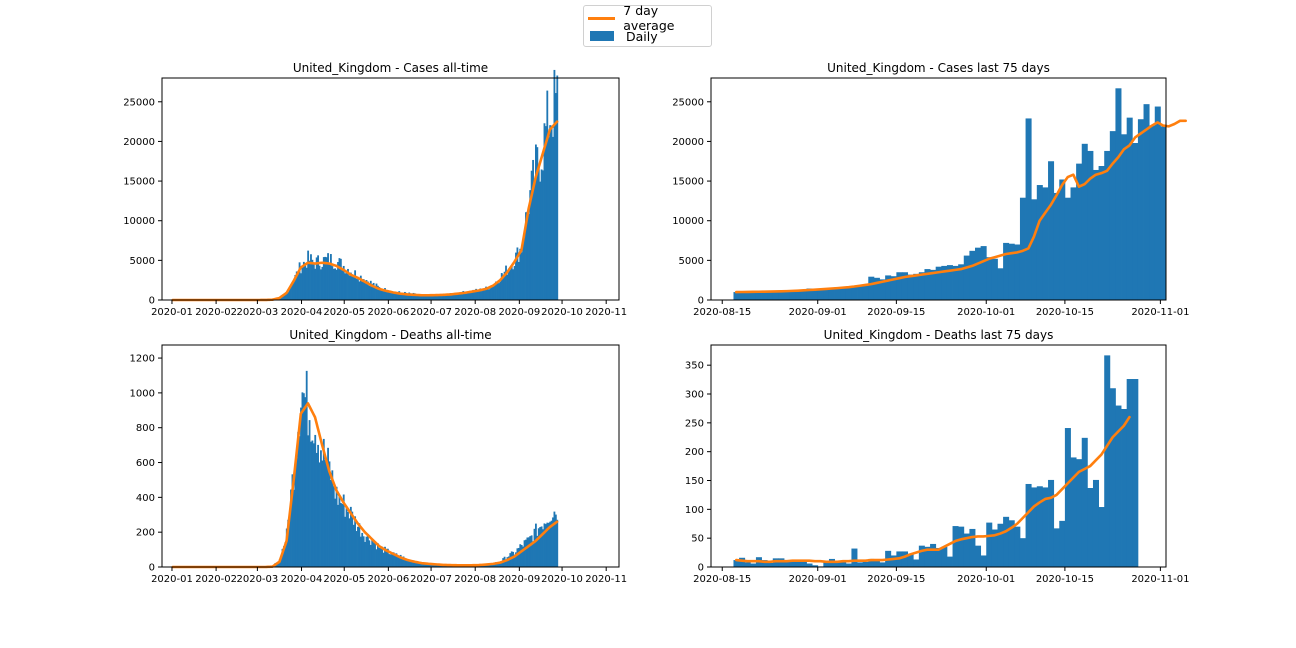 This screenshot has width=1296, height=648. What do you see at coordinates (1160, 312) in the screenshot?
I see `x-tick-label: 2020-11-01` at bounding box center [1160, 312].